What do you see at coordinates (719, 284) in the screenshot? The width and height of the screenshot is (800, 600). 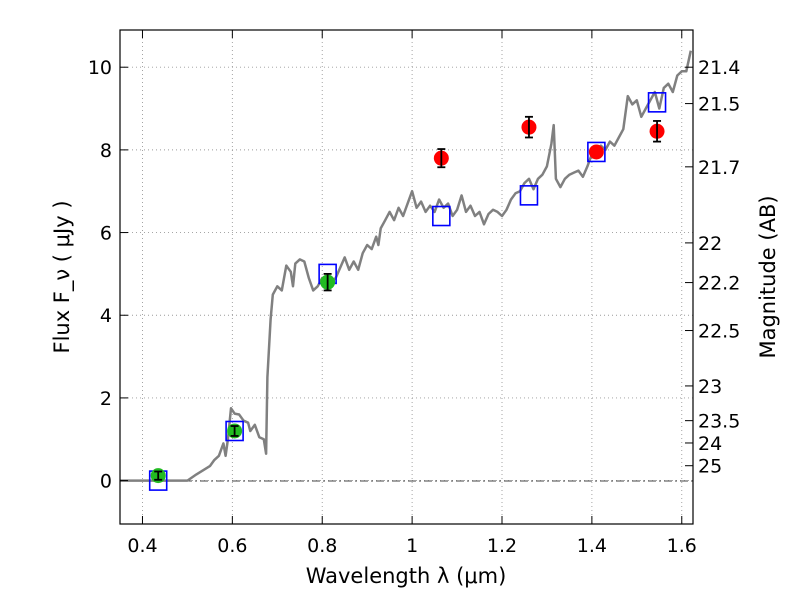 I see `magnitude-tick-label: 22.2` at bounding box center [719, 284].